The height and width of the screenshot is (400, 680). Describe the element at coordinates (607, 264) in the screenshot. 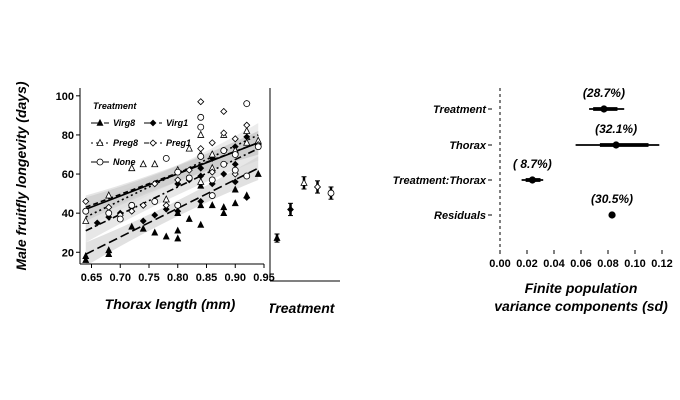

I see `variance-x-tick-label: 0.08` at that location.